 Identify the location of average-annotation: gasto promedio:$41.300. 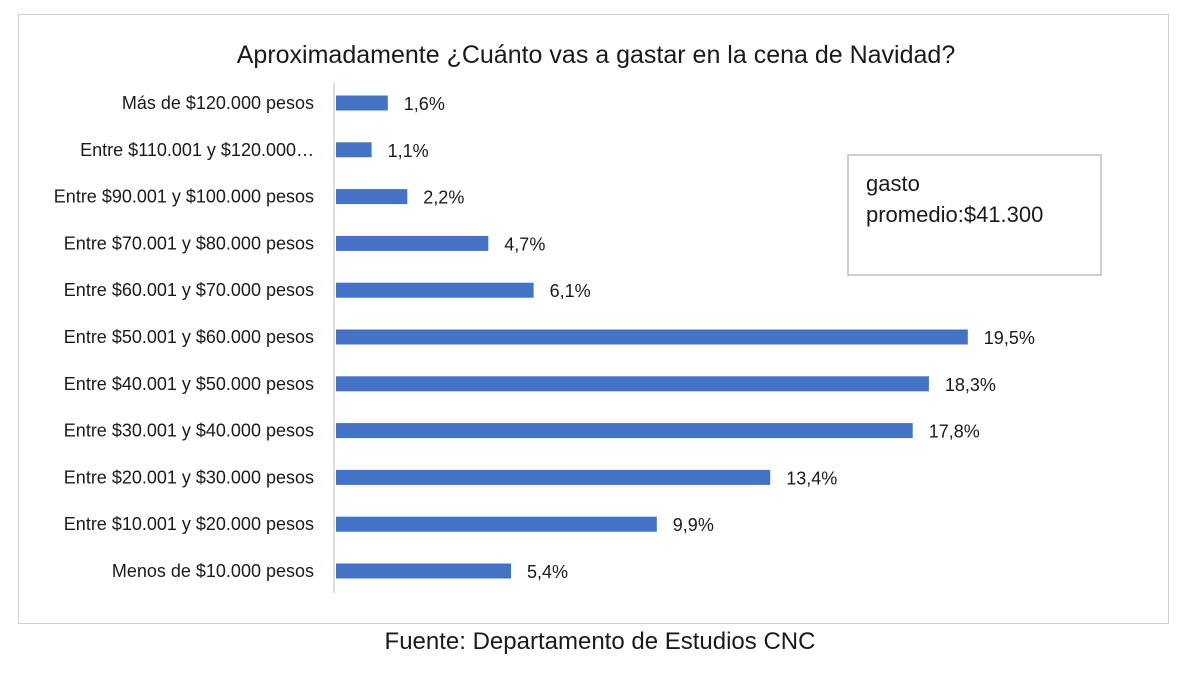
(974, 215).